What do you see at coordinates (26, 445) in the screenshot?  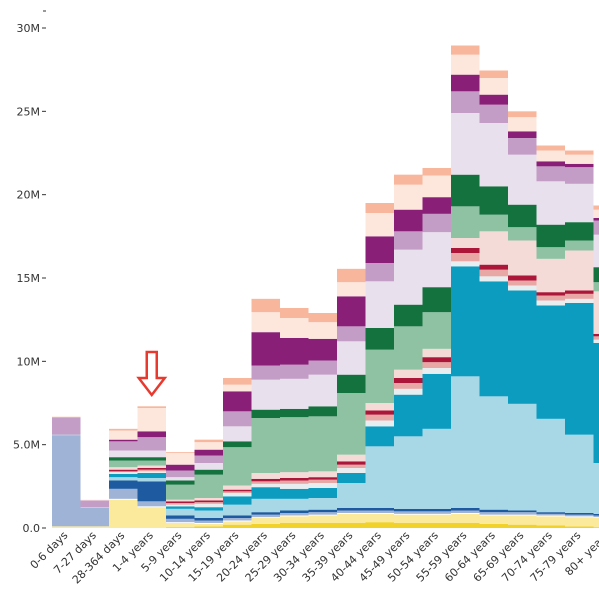 I see `y-tick-label: 5.0M` at bounding box center [26, 445].